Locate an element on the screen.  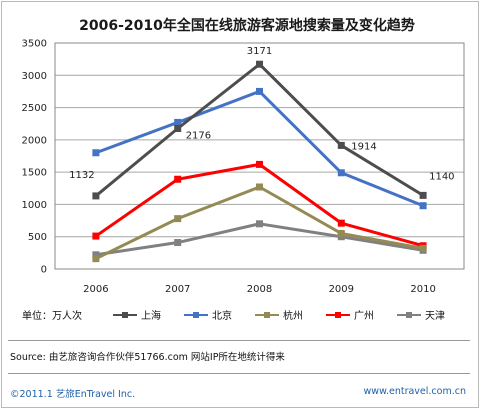
website-link: www.entravel.com.cn is located at coordinates (414, 391).